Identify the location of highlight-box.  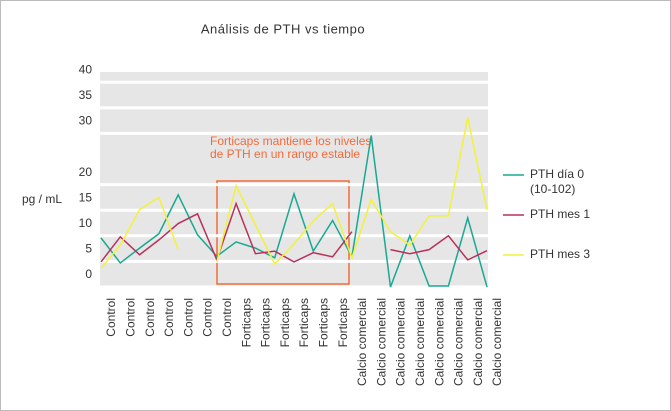
(283, 232).